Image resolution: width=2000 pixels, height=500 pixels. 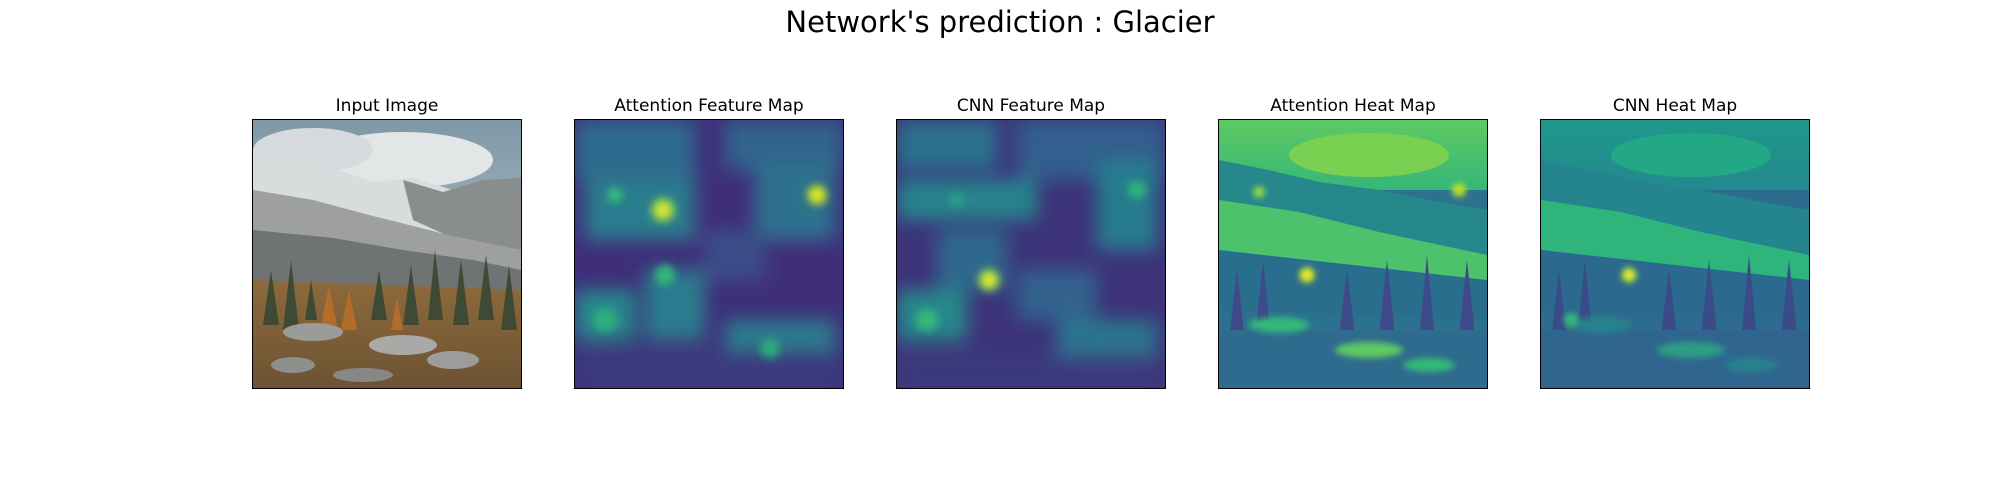 I want to click on panel-title-input-image: Input Image, so click(x=387, y=106).